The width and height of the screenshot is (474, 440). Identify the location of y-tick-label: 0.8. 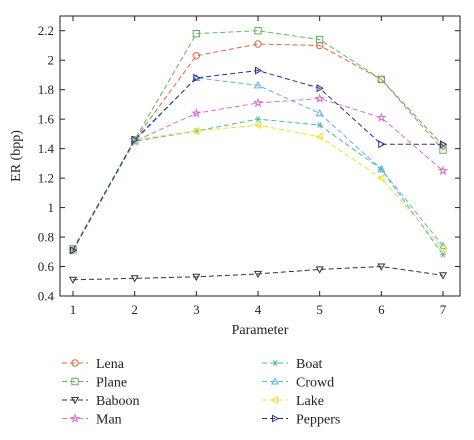
(46, 237).